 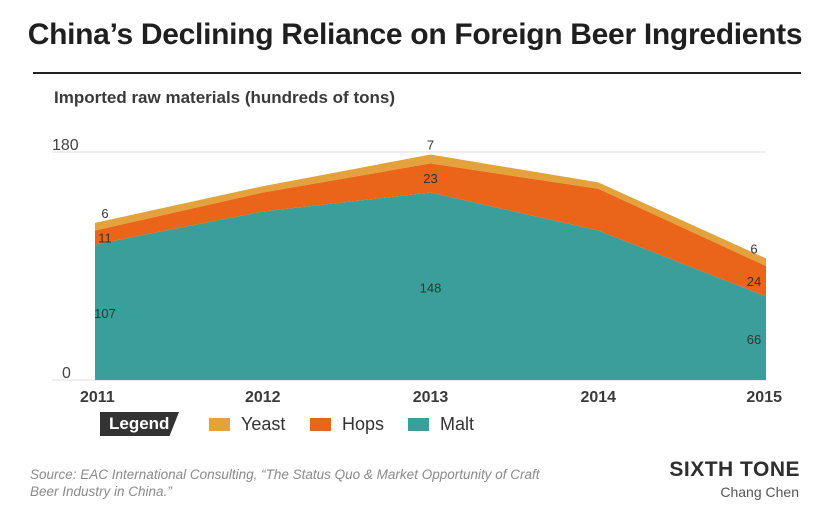 What do you see at coordinates (105, 313) in the screenshot?
I see `data-label-malt: 107` at bounding box center [105, 313].